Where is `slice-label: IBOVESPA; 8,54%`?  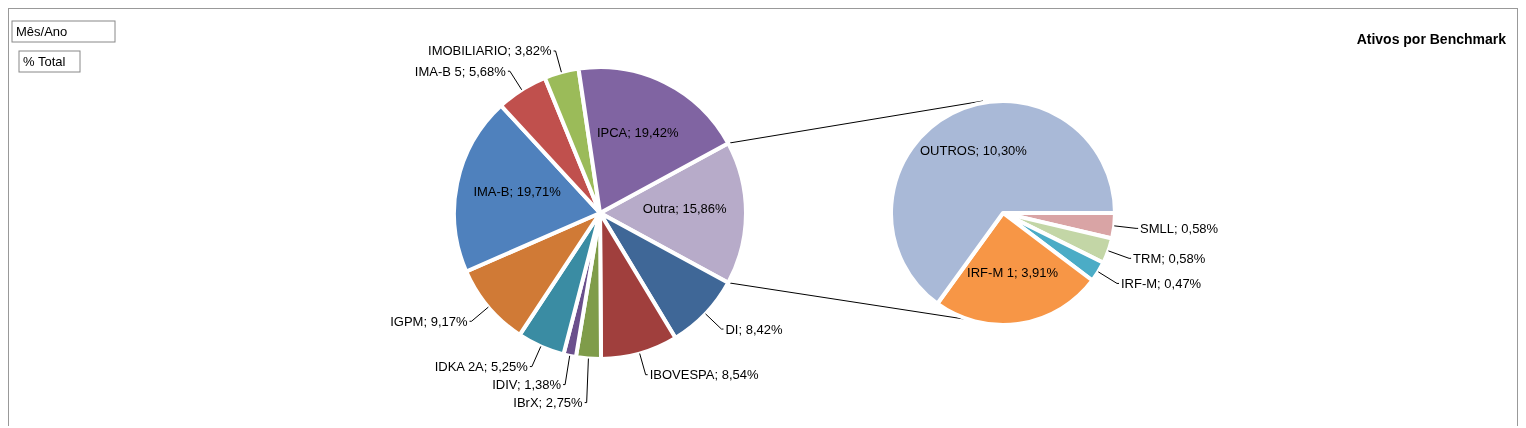
slice-label: IBOVESPA; 8,54% is located at coordinates (704, 375).